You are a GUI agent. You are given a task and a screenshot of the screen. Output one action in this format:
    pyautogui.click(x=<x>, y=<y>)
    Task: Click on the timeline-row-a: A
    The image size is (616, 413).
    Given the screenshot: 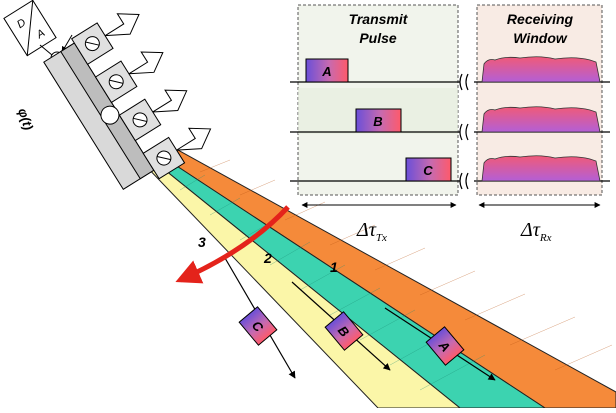 What is the action you would take?
    pyautogui.click(x=450, y=69)
    